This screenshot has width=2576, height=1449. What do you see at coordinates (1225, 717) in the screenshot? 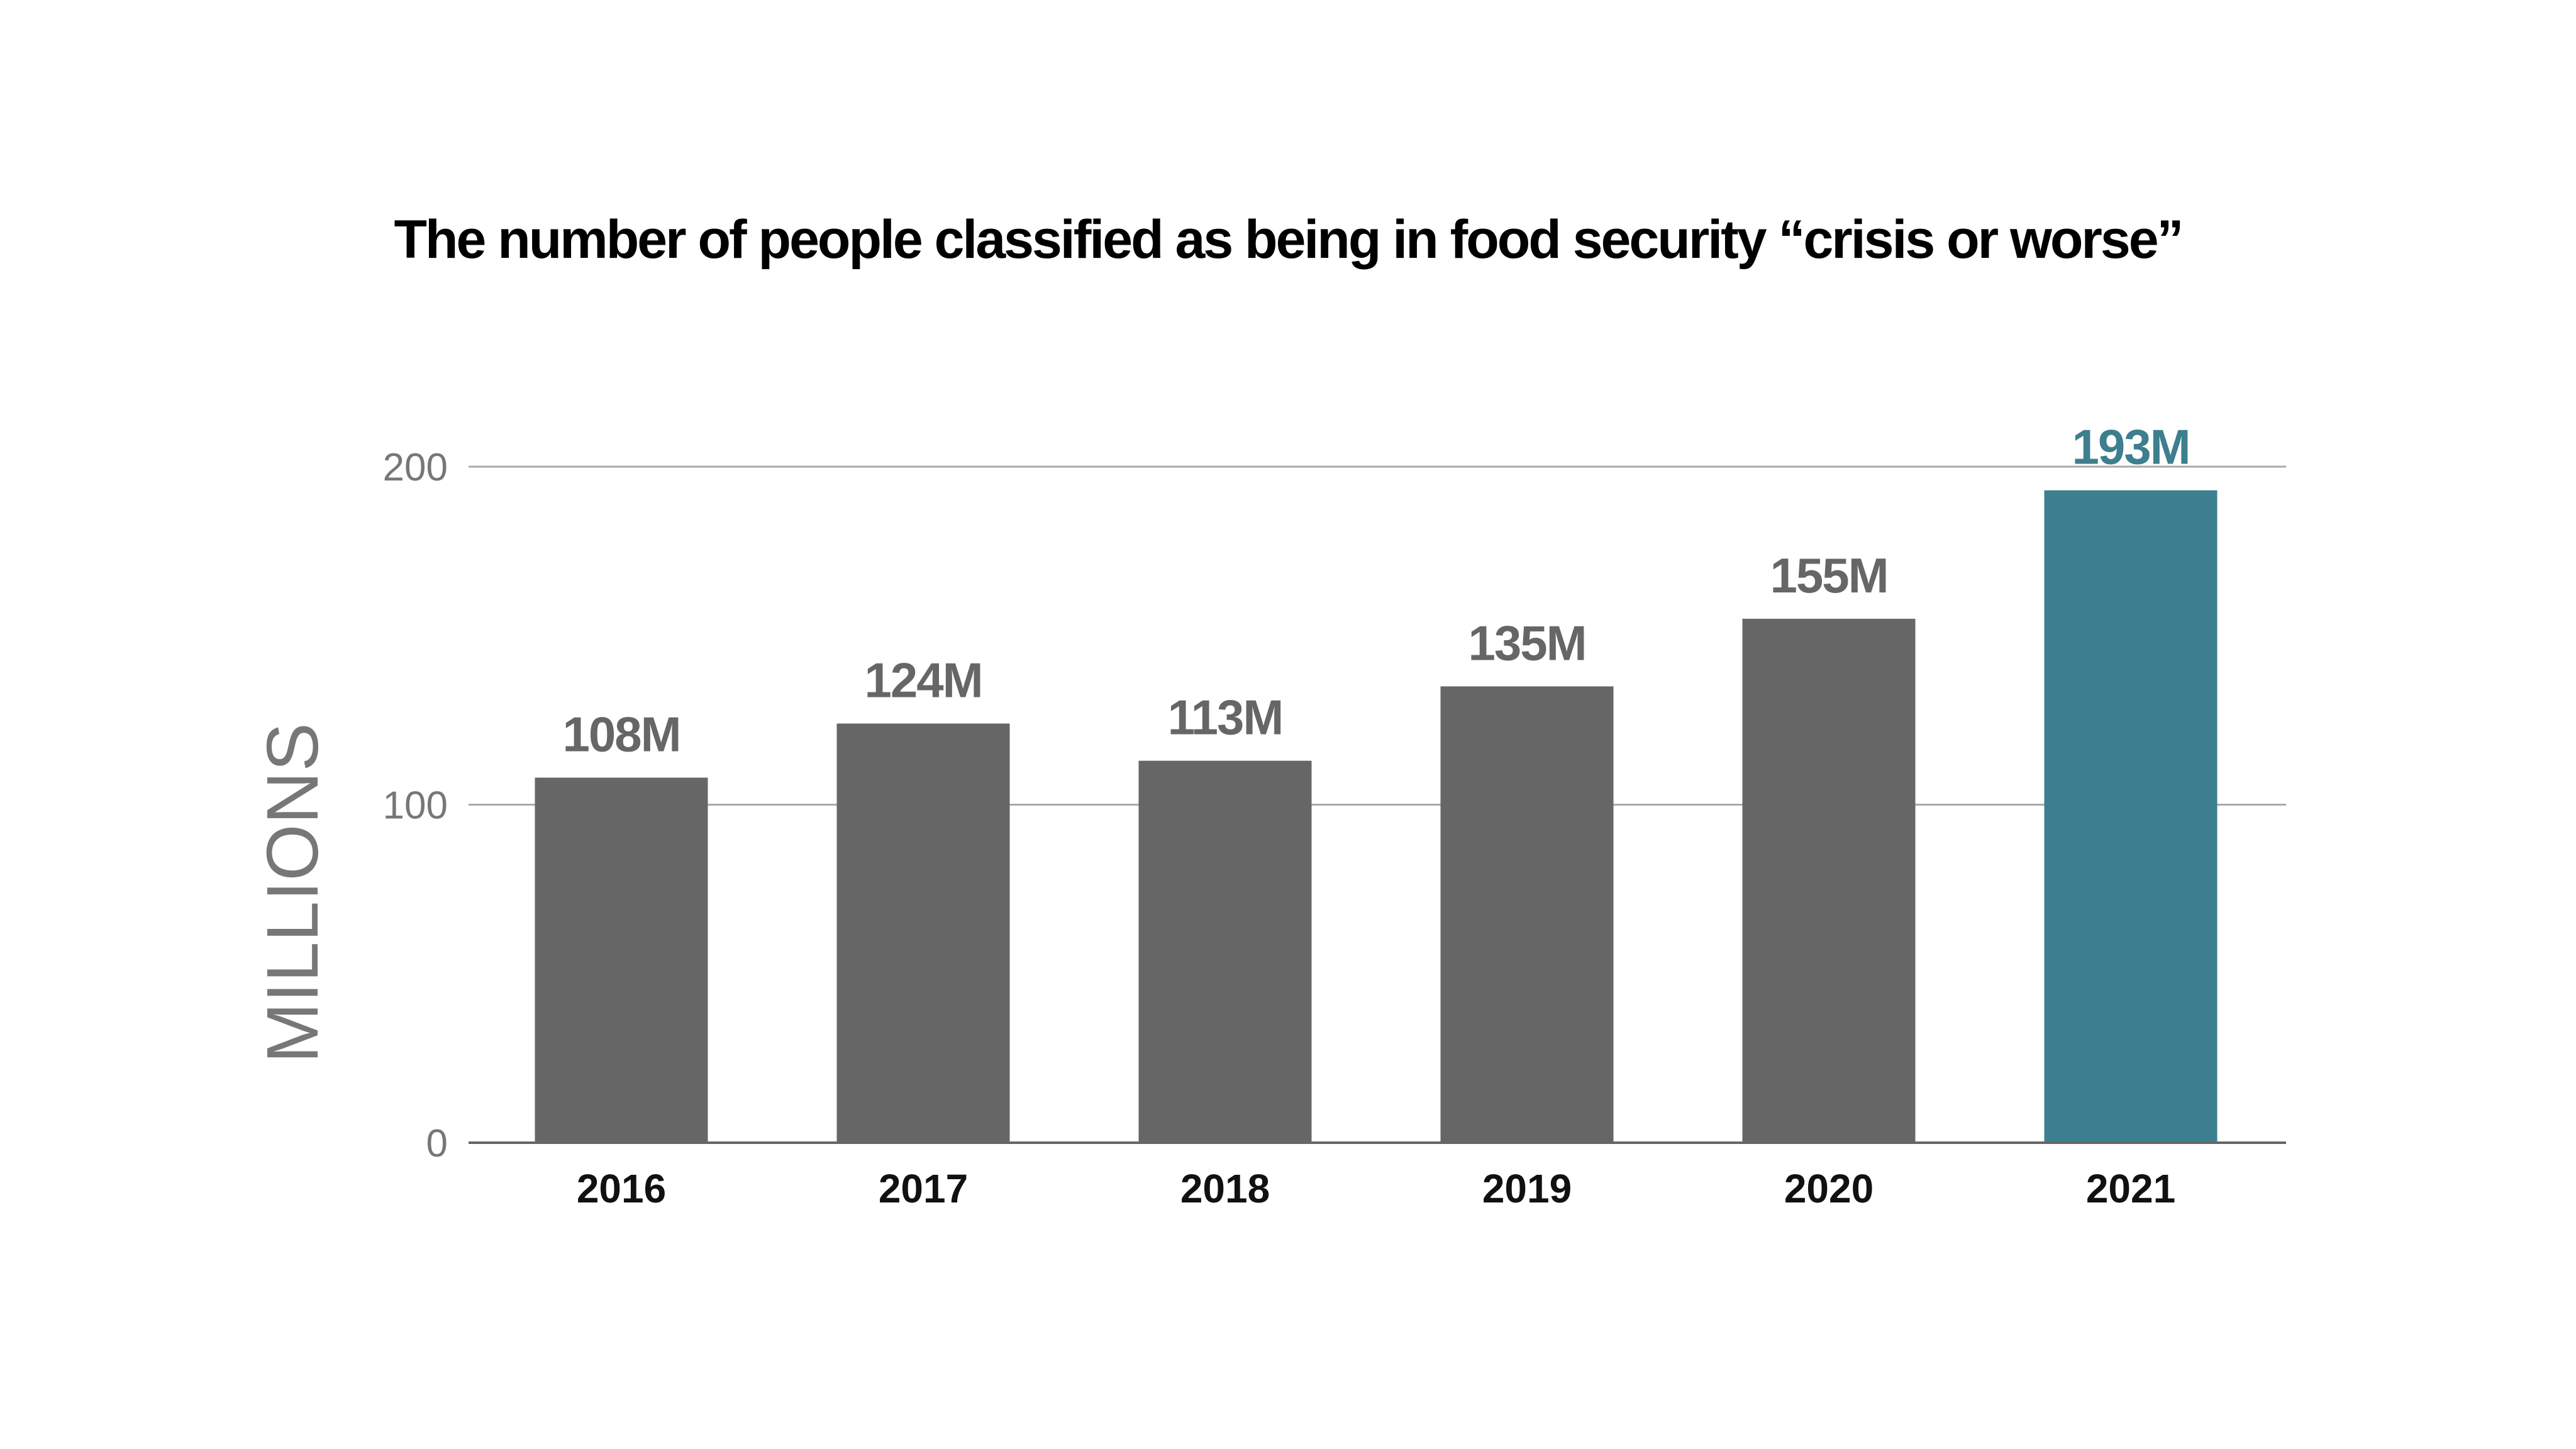
I see `value-label-2018: 113M` at bounding box center [1225, 717].